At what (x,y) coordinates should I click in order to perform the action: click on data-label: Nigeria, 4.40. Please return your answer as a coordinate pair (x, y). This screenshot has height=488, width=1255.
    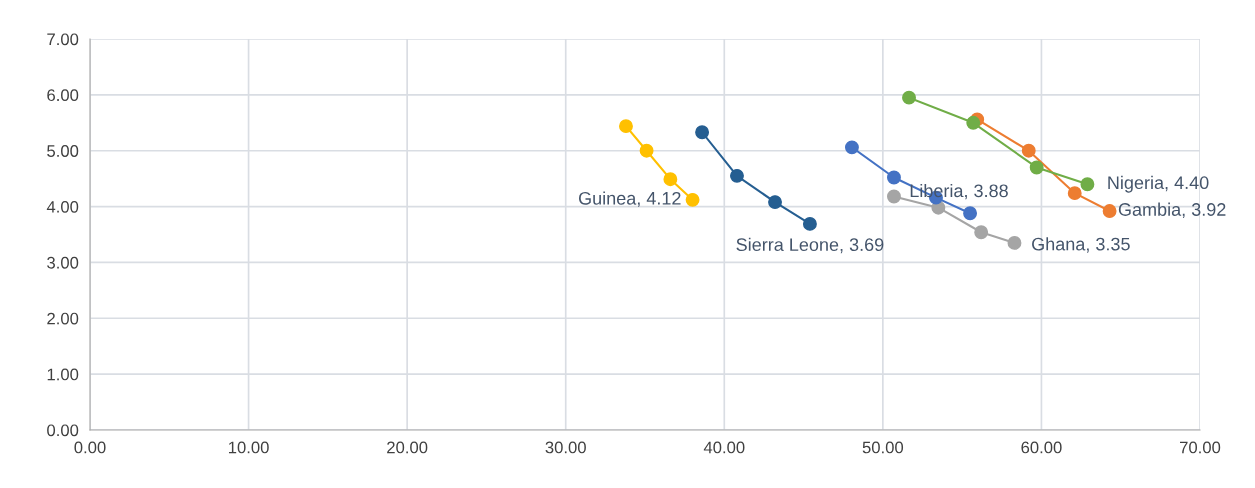
    Looking at the image, I should click on (1158, 184).